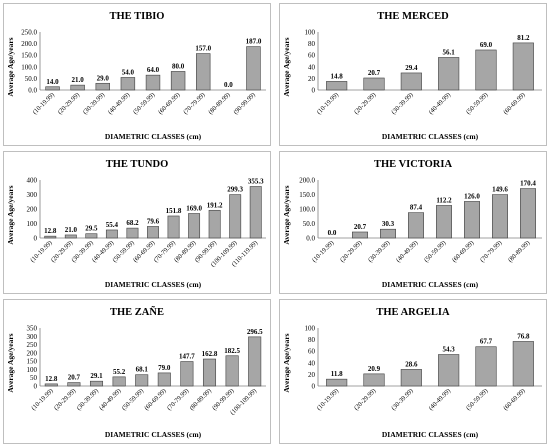 The image size is (550, 447). Describe the element at coordinates (32, 329) in the screenshot. I see `y-tick-label: 350` at that location.